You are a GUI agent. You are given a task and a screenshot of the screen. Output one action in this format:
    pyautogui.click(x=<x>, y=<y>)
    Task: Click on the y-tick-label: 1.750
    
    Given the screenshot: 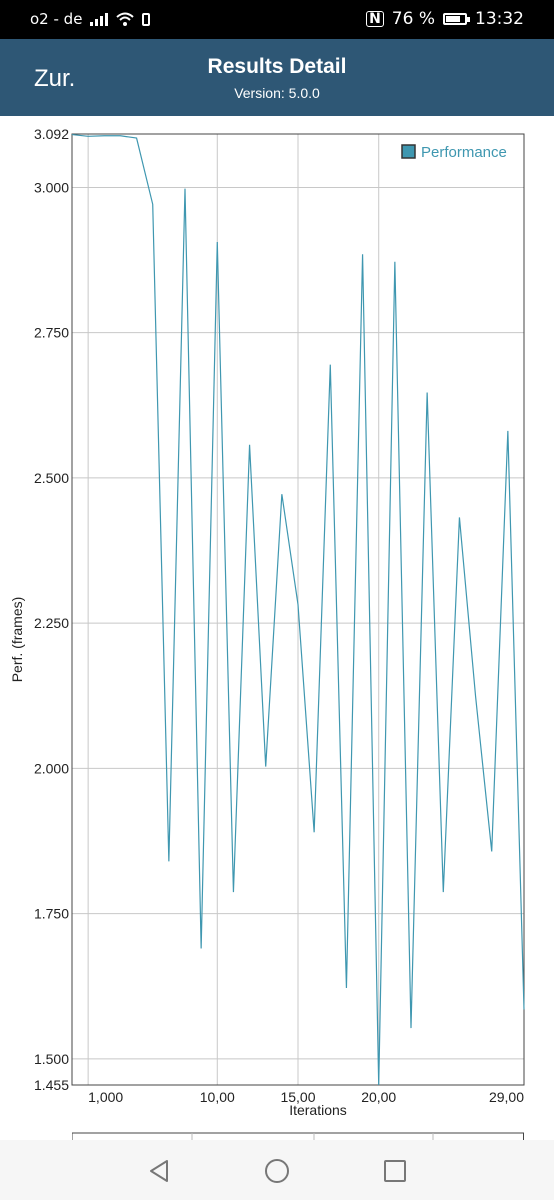 What is the action you would take?
    pyautogui.click(x=51, y=914)
    